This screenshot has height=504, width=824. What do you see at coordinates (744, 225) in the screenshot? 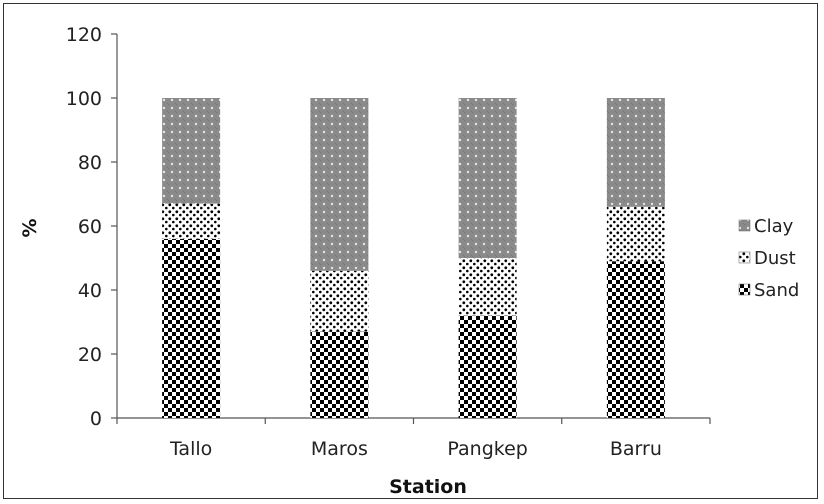
I see `legend-swatch-clay` at bounding box center [744, 225].